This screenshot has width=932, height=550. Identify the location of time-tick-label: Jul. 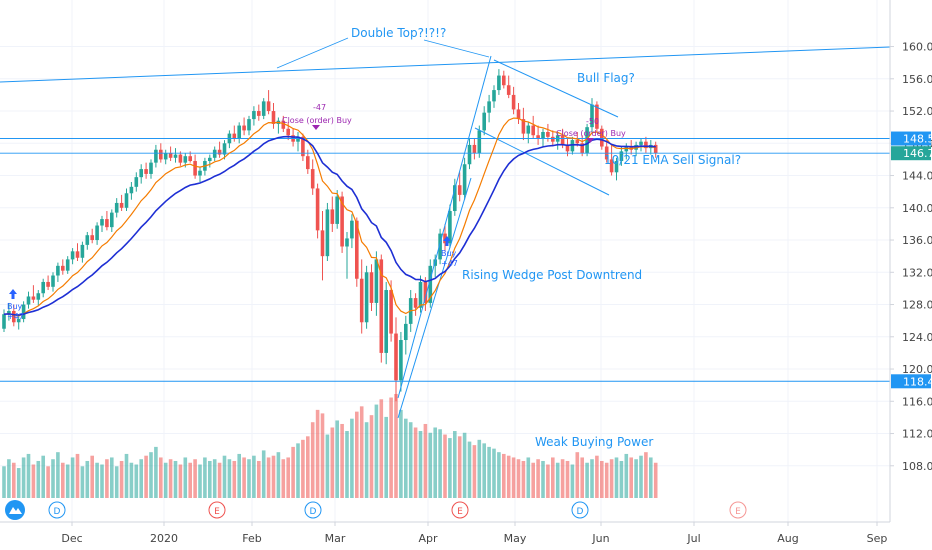
(693, 538).